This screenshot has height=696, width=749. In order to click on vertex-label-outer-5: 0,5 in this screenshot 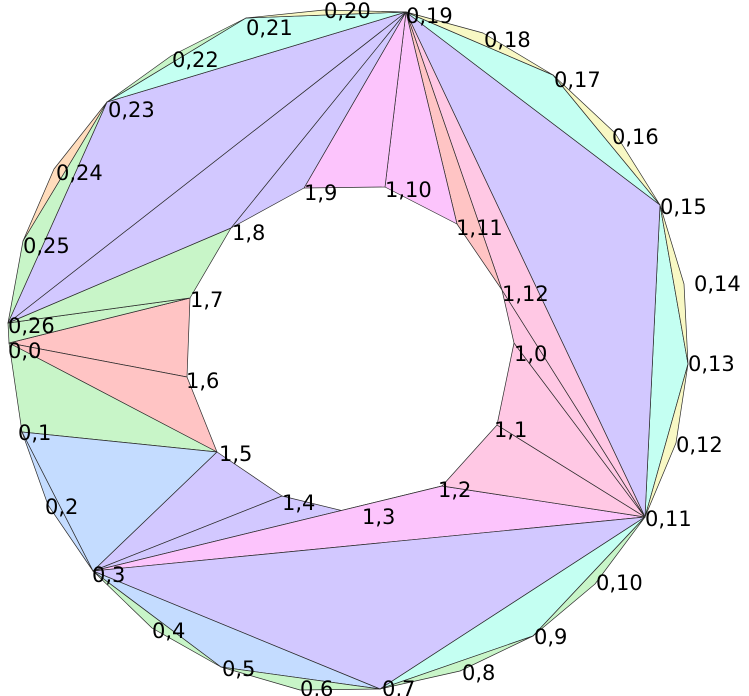, I will do `click(238, 669)`.